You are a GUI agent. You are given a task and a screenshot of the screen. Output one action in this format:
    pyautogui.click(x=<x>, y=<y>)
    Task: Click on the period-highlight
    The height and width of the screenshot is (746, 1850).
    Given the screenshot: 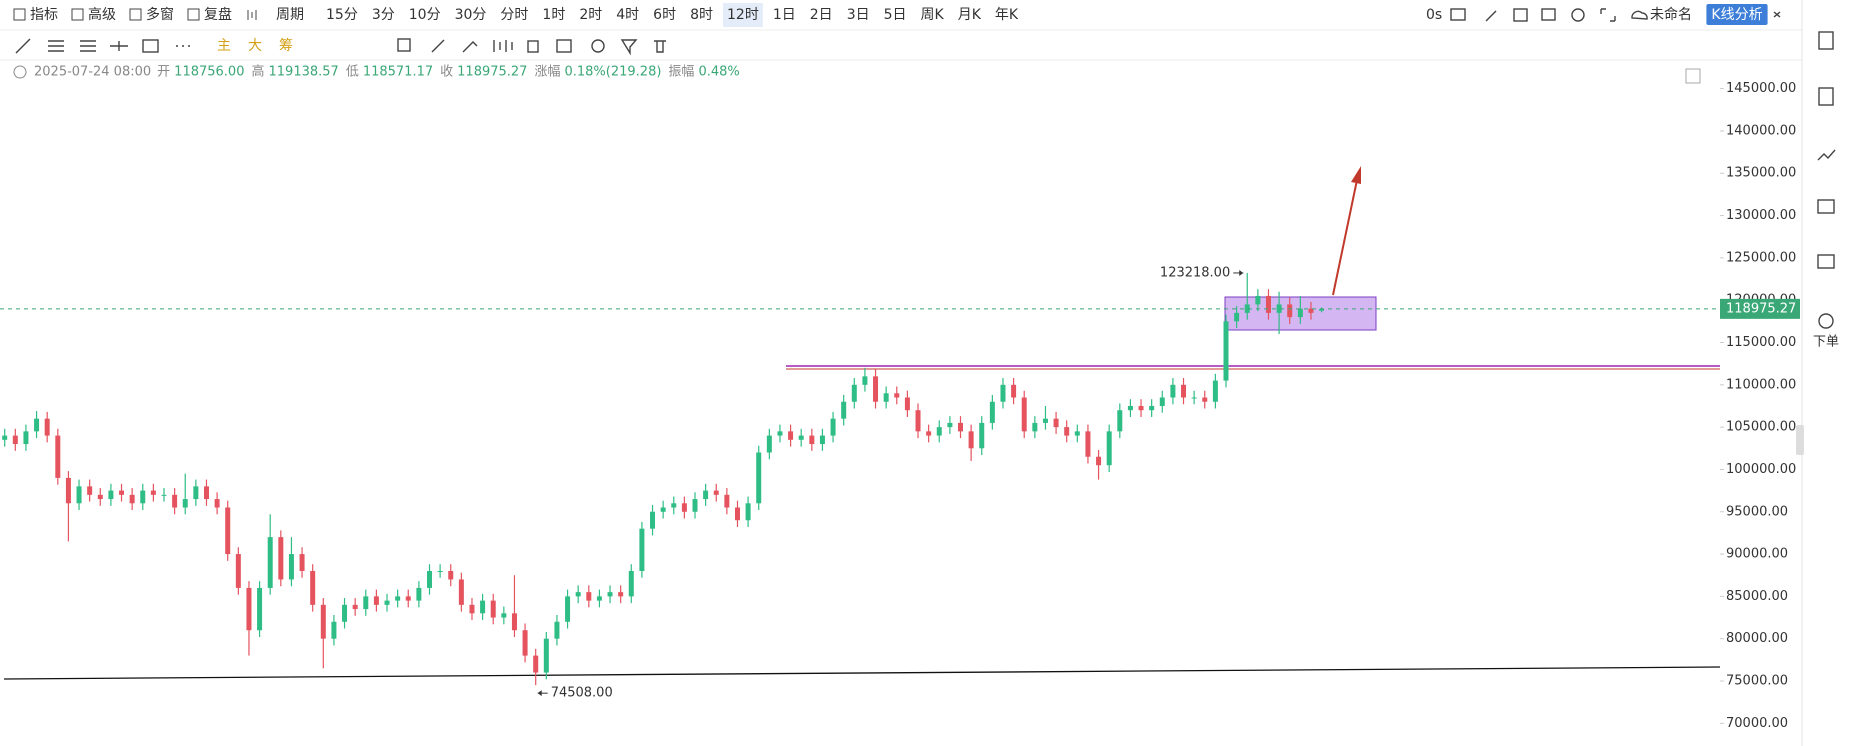 What is the action you would take?
    pyautogui.click(x=743, y=15)
    